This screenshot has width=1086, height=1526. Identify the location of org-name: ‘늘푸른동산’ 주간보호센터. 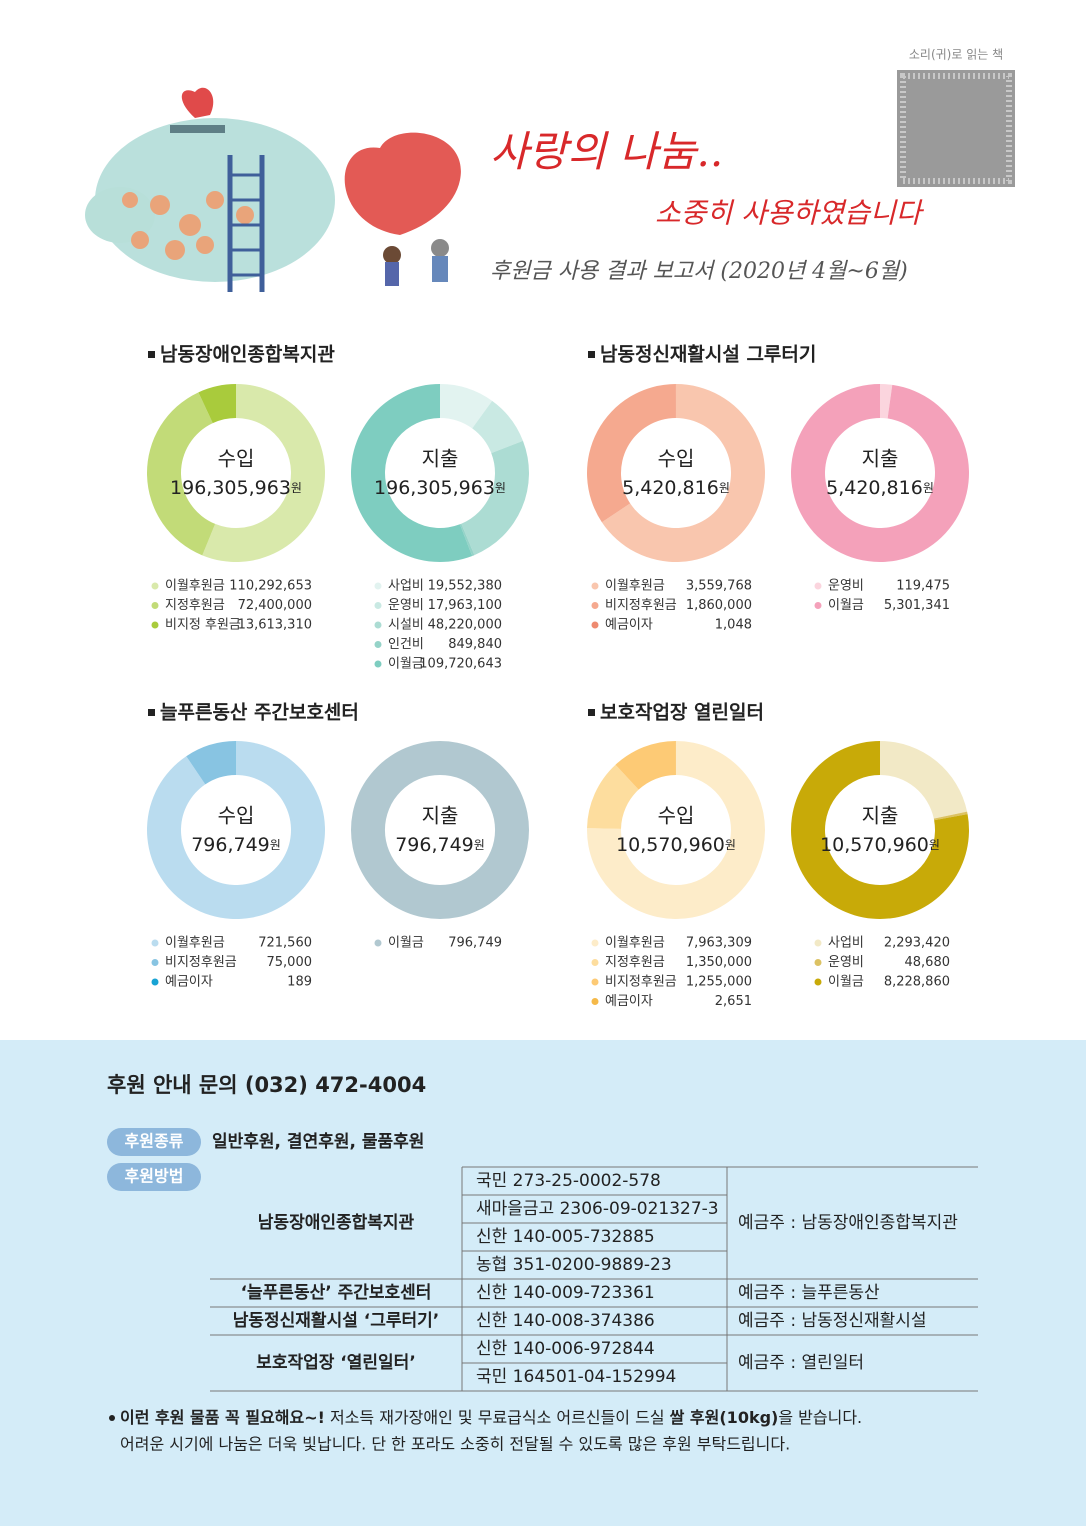
(336, 1293).